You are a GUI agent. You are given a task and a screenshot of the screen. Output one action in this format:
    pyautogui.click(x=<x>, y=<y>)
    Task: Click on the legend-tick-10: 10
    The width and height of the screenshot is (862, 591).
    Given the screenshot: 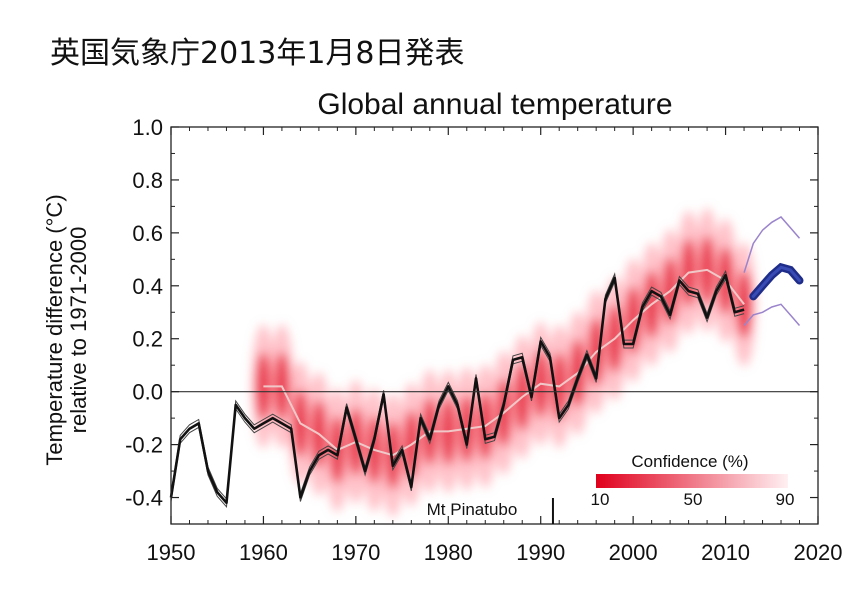 What is the action you would take?
    pyautogui.click(x=600, y=499)
    